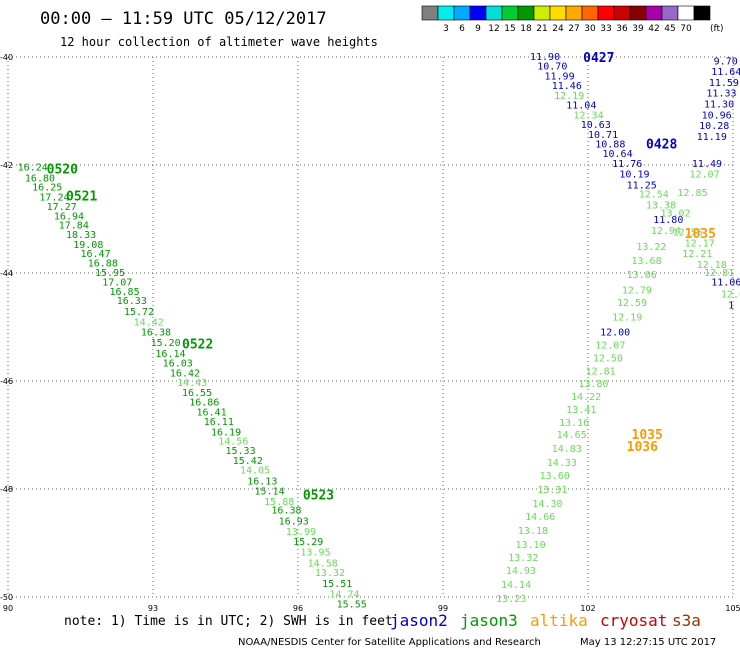  I want to click on wave-height-label: 13.60, so click(555, 476).